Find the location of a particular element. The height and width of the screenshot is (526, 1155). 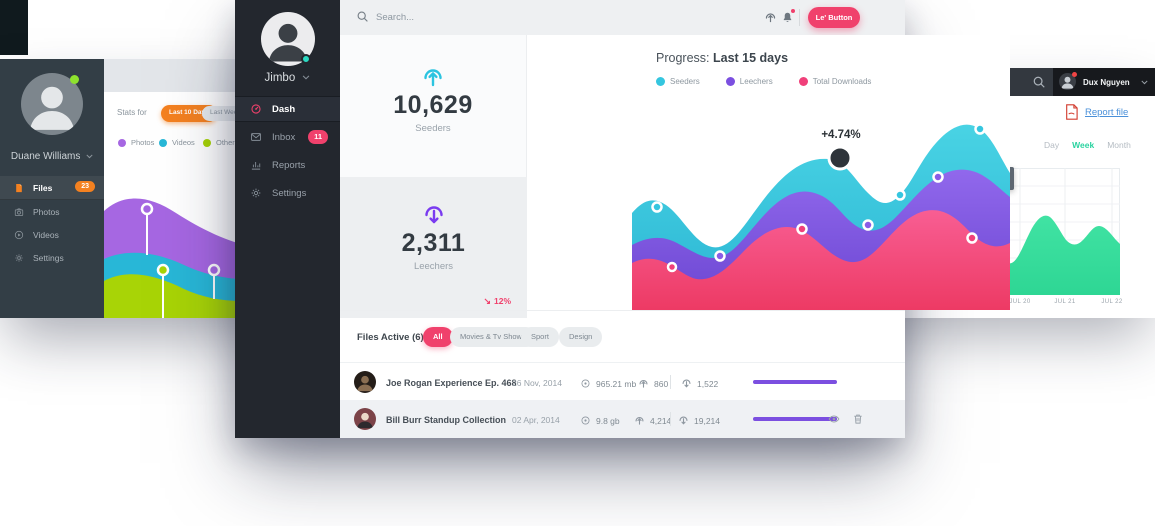

x-axis-label: JUL 20 is located at coordinates (1020, 302).